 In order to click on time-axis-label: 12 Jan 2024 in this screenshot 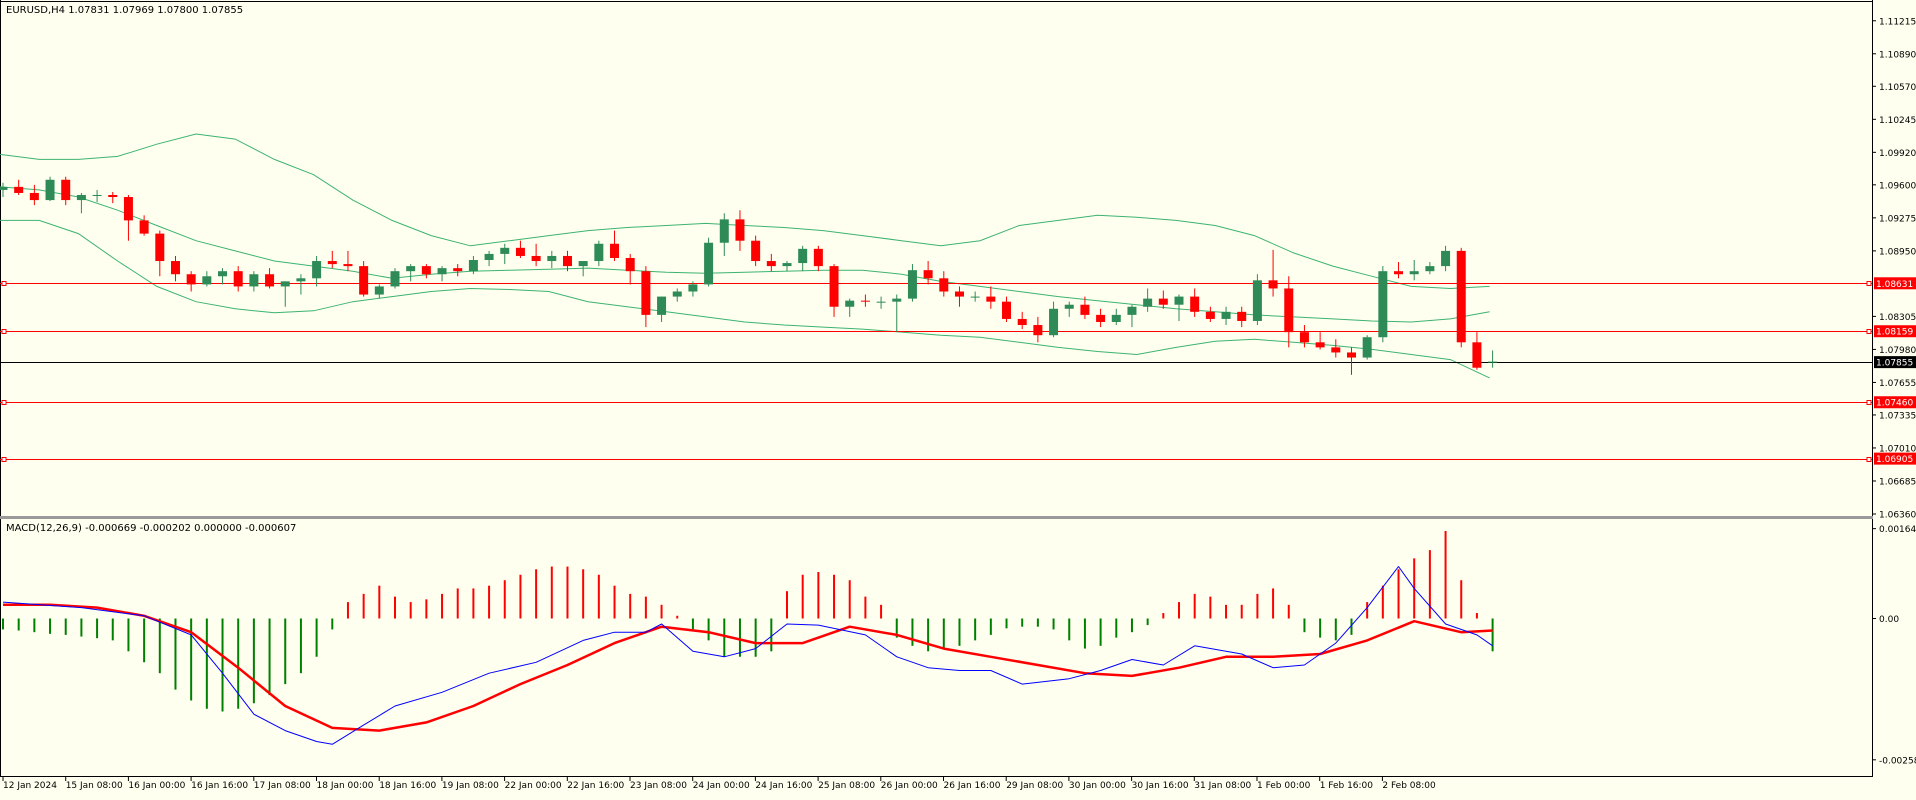, I will do `click(30, 786)`.